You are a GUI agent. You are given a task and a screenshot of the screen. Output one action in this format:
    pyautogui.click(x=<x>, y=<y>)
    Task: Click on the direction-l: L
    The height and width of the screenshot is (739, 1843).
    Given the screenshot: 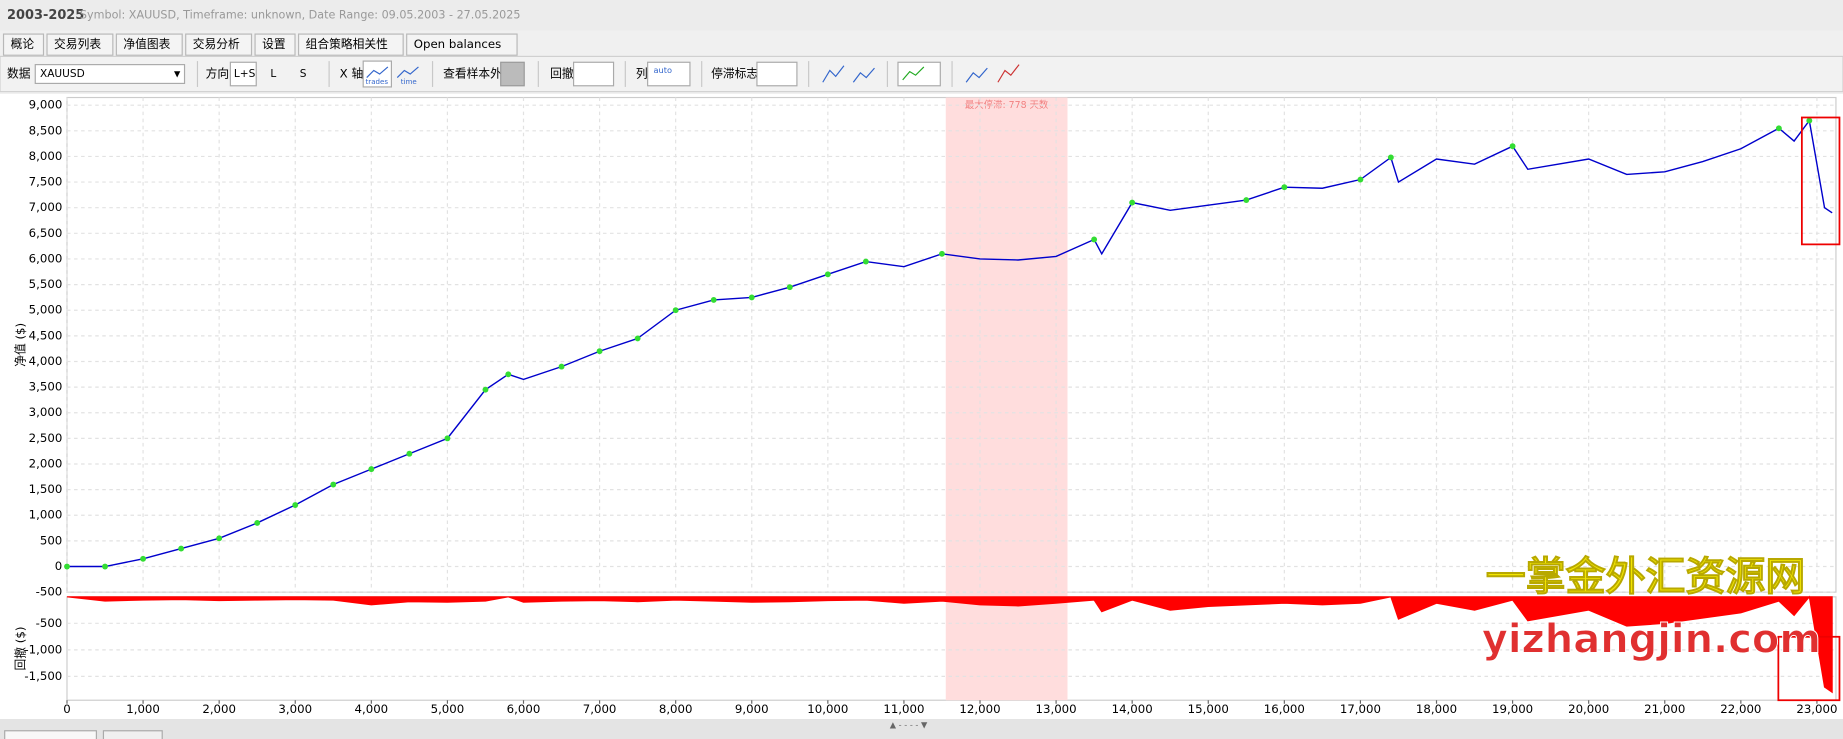 What is the action you would take?
    pyautogui.click(x=273, y=74)
    